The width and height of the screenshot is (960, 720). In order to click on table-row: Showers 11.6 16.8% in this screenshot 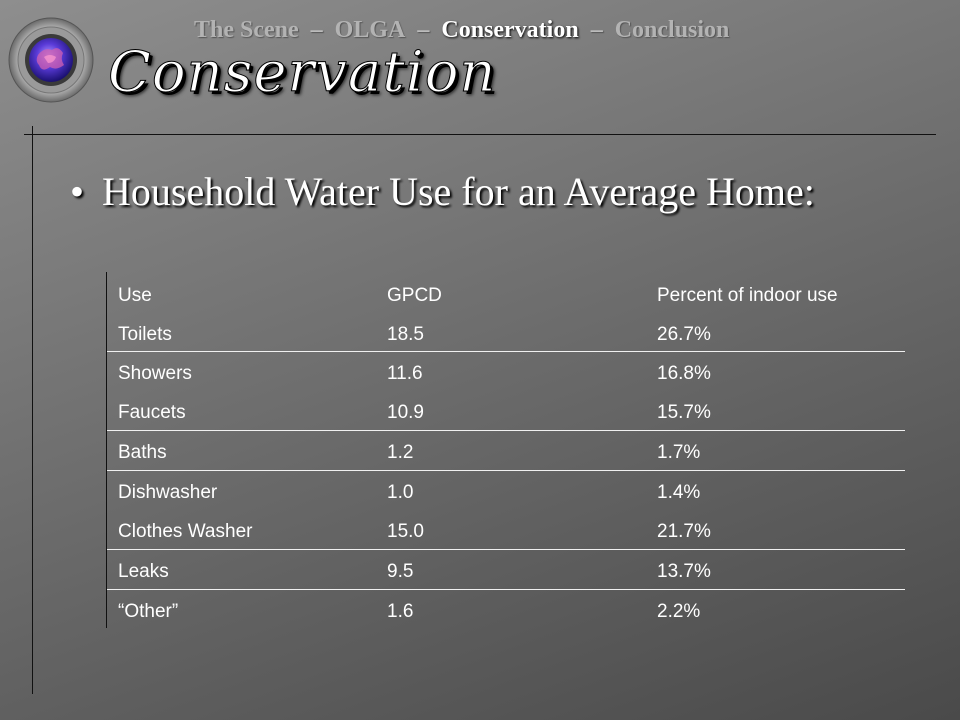, I will do `click(506, 373)`.